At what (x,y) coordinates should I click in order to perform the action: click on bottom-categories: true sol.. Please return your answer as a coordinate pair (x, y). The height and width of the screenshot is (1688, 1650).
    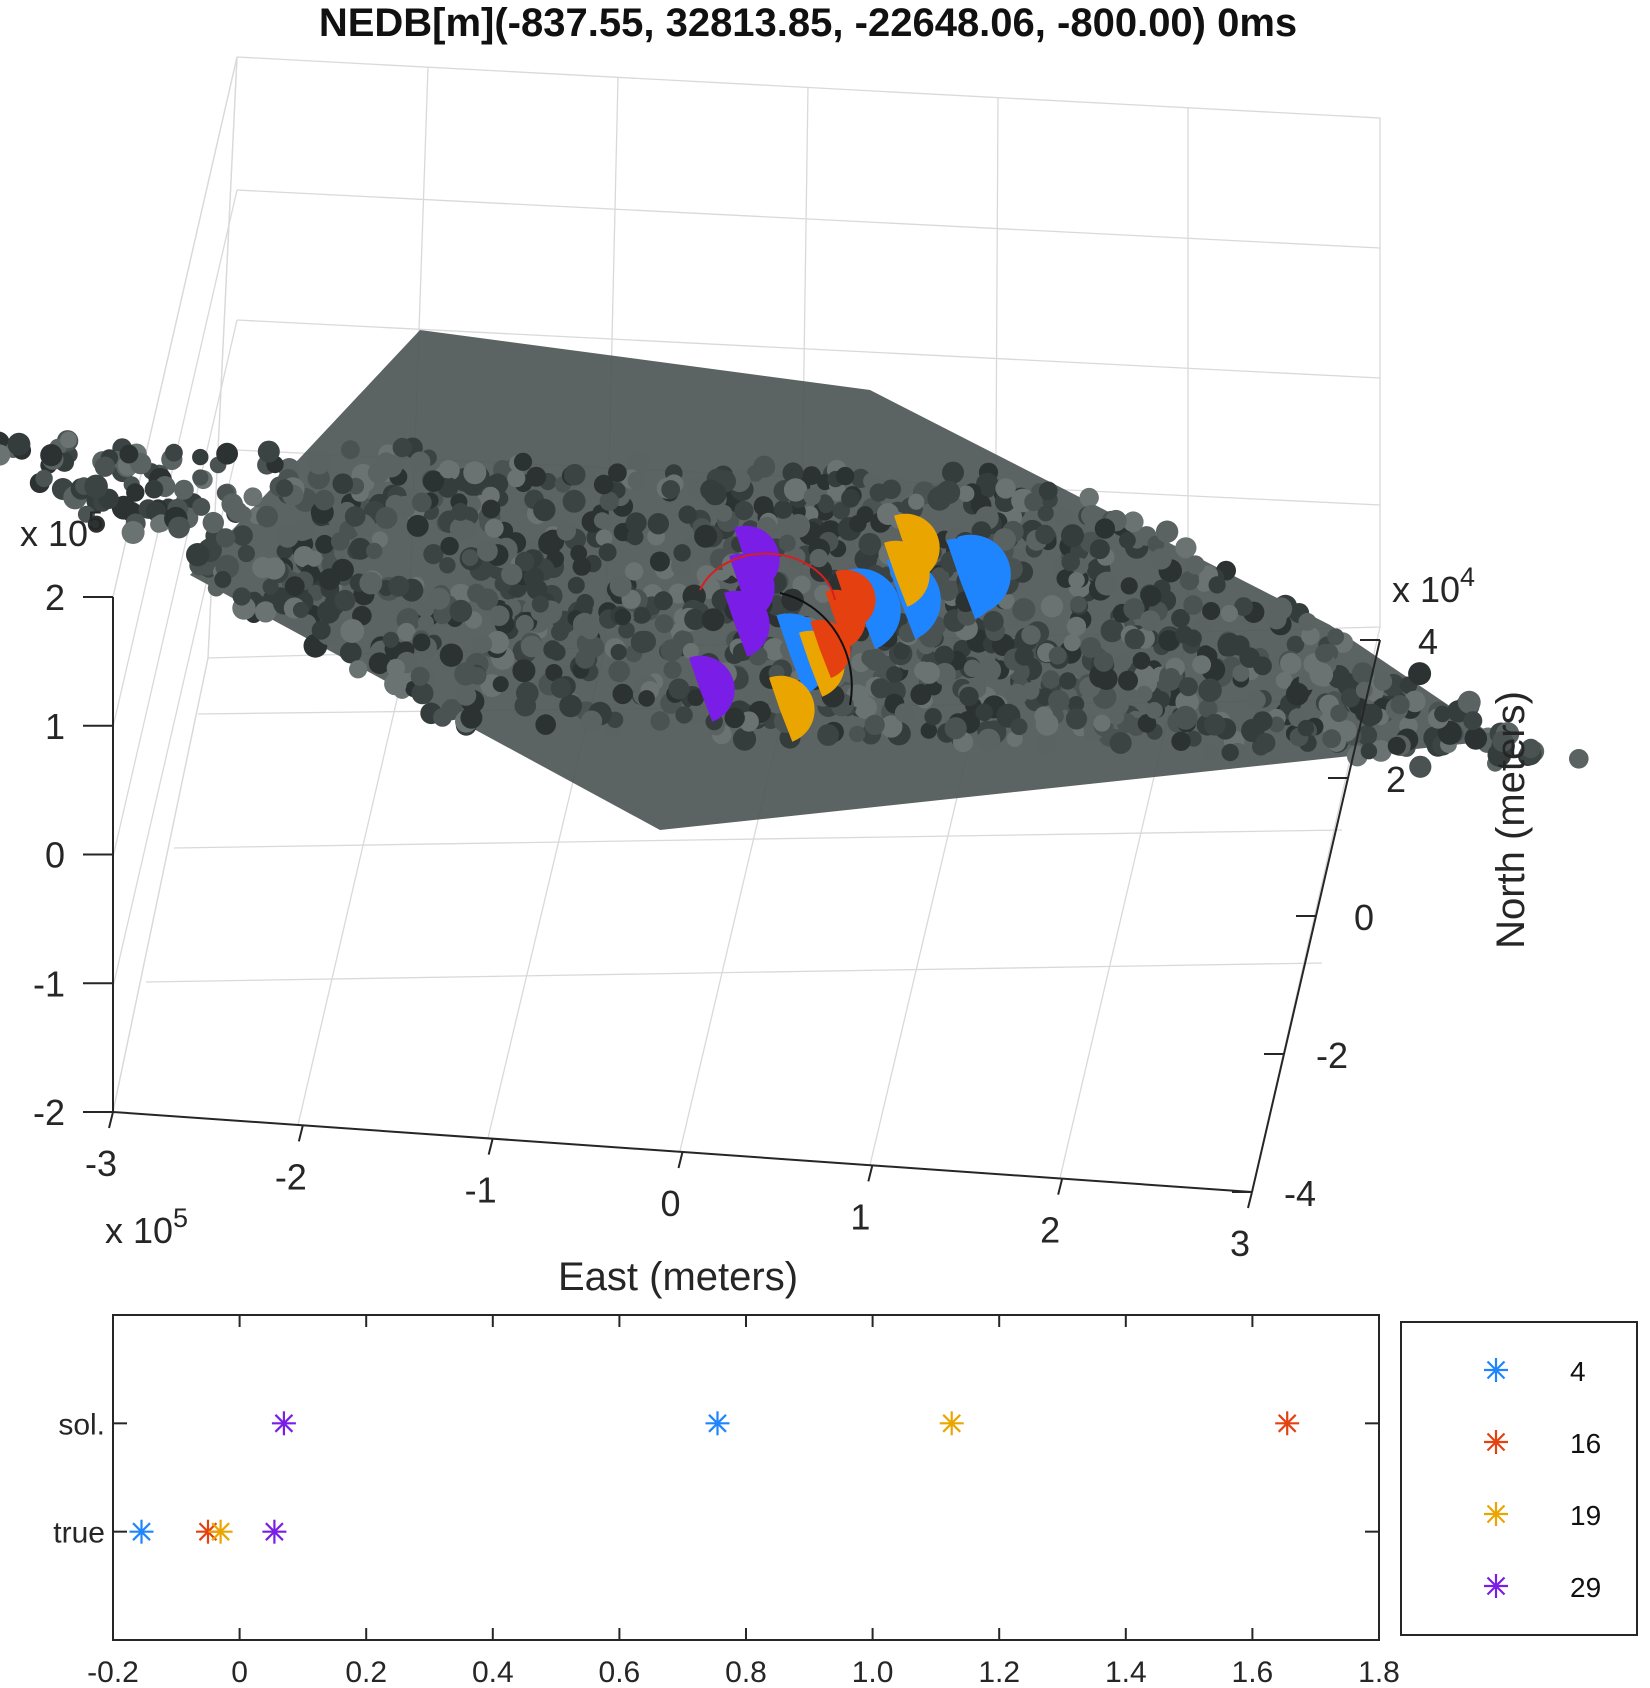
    Looking at the image, I should click on (716, 1479).